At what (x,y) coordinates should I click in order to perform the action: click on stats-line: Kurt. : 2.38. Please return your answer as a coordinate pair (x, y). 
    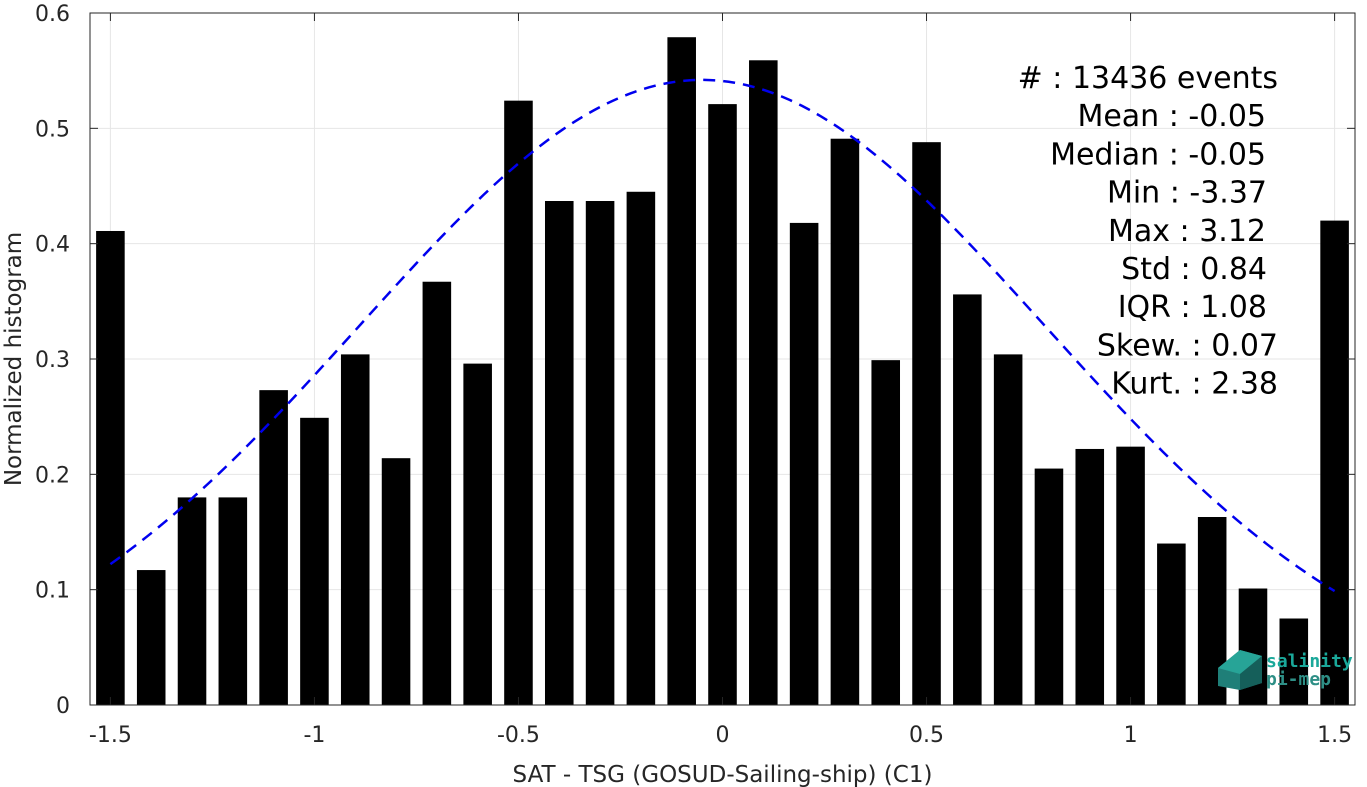
    Looking at the image, I should click on (1194, 384).